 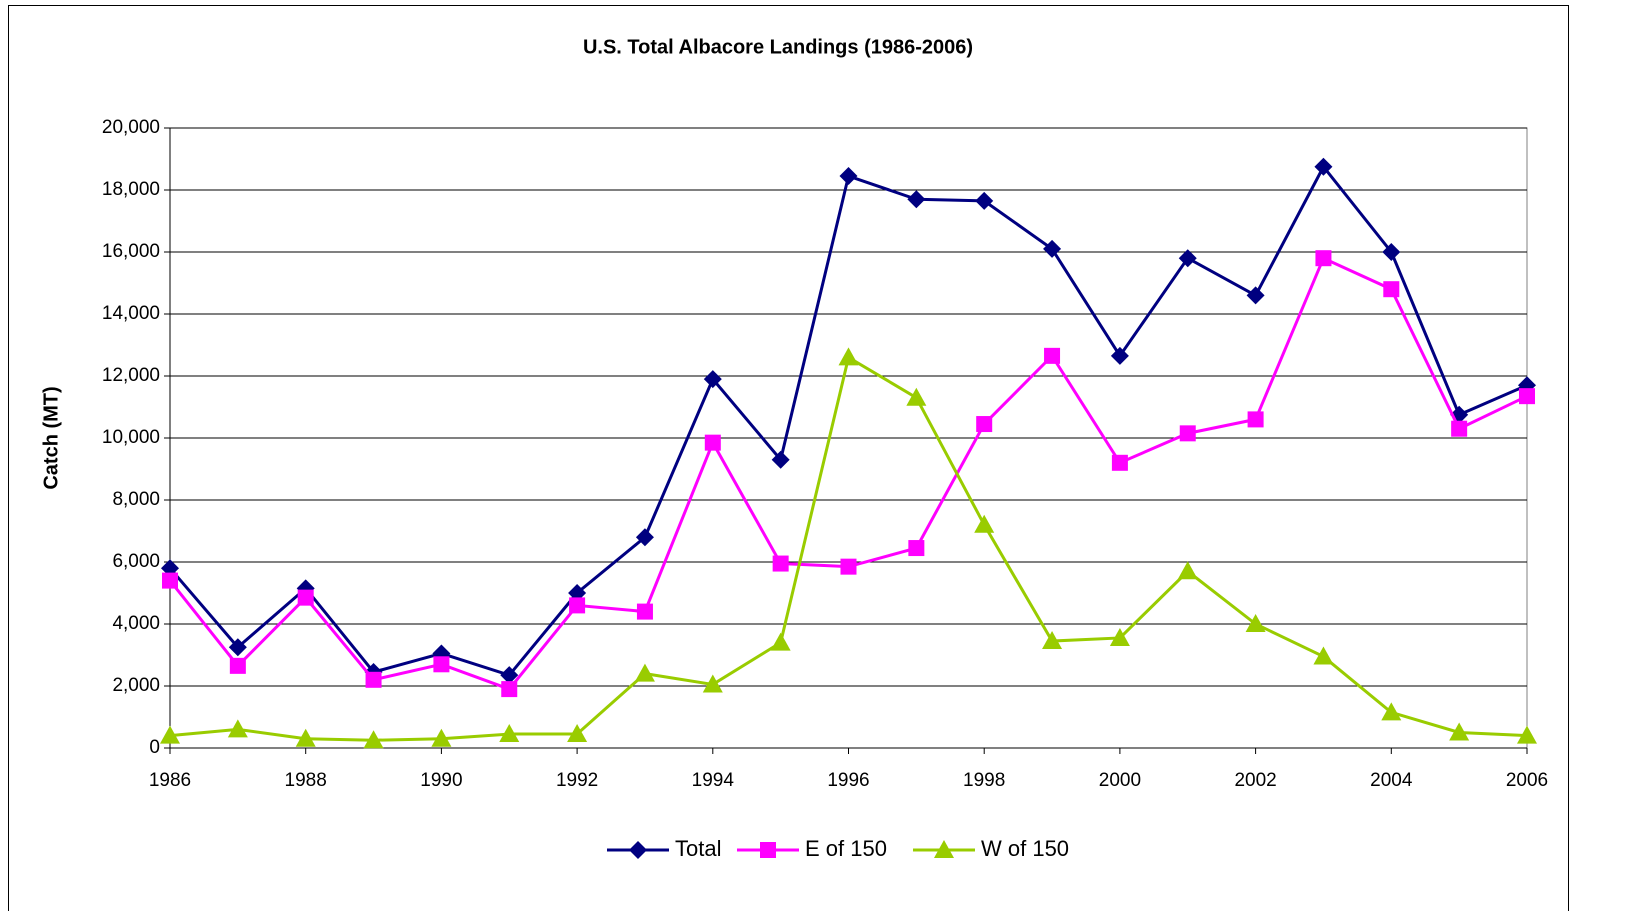 I want to click on x-tick-label: 1994, so click(x=713, y=780).